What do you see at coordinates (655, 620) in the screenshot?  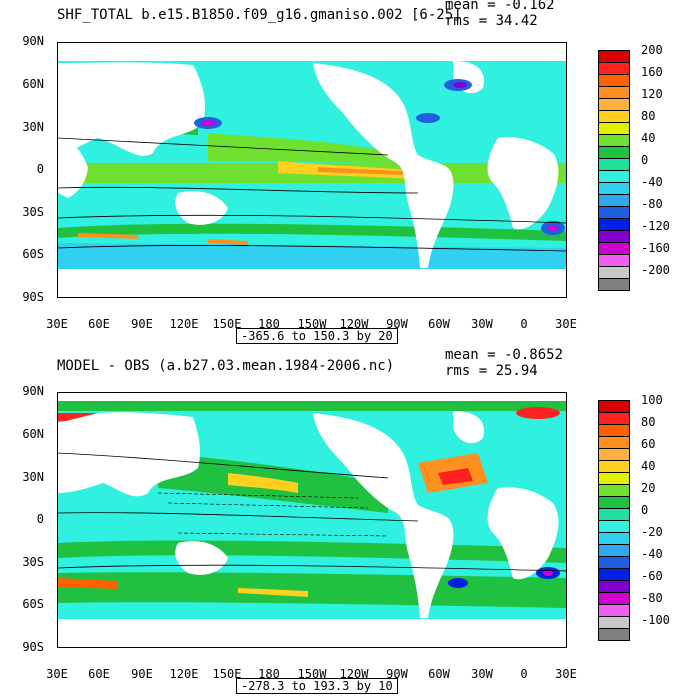 I see `colorbar-label: -100` at bounding box center [655, 620].